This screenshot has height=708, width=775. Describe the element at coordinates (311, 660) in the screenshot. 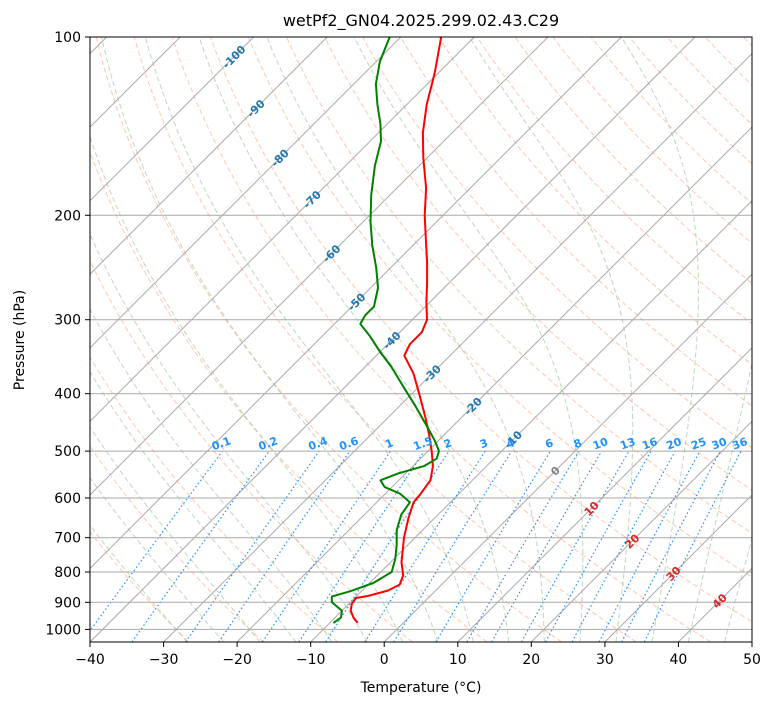

I see `x-tick-label: −10` at that location.